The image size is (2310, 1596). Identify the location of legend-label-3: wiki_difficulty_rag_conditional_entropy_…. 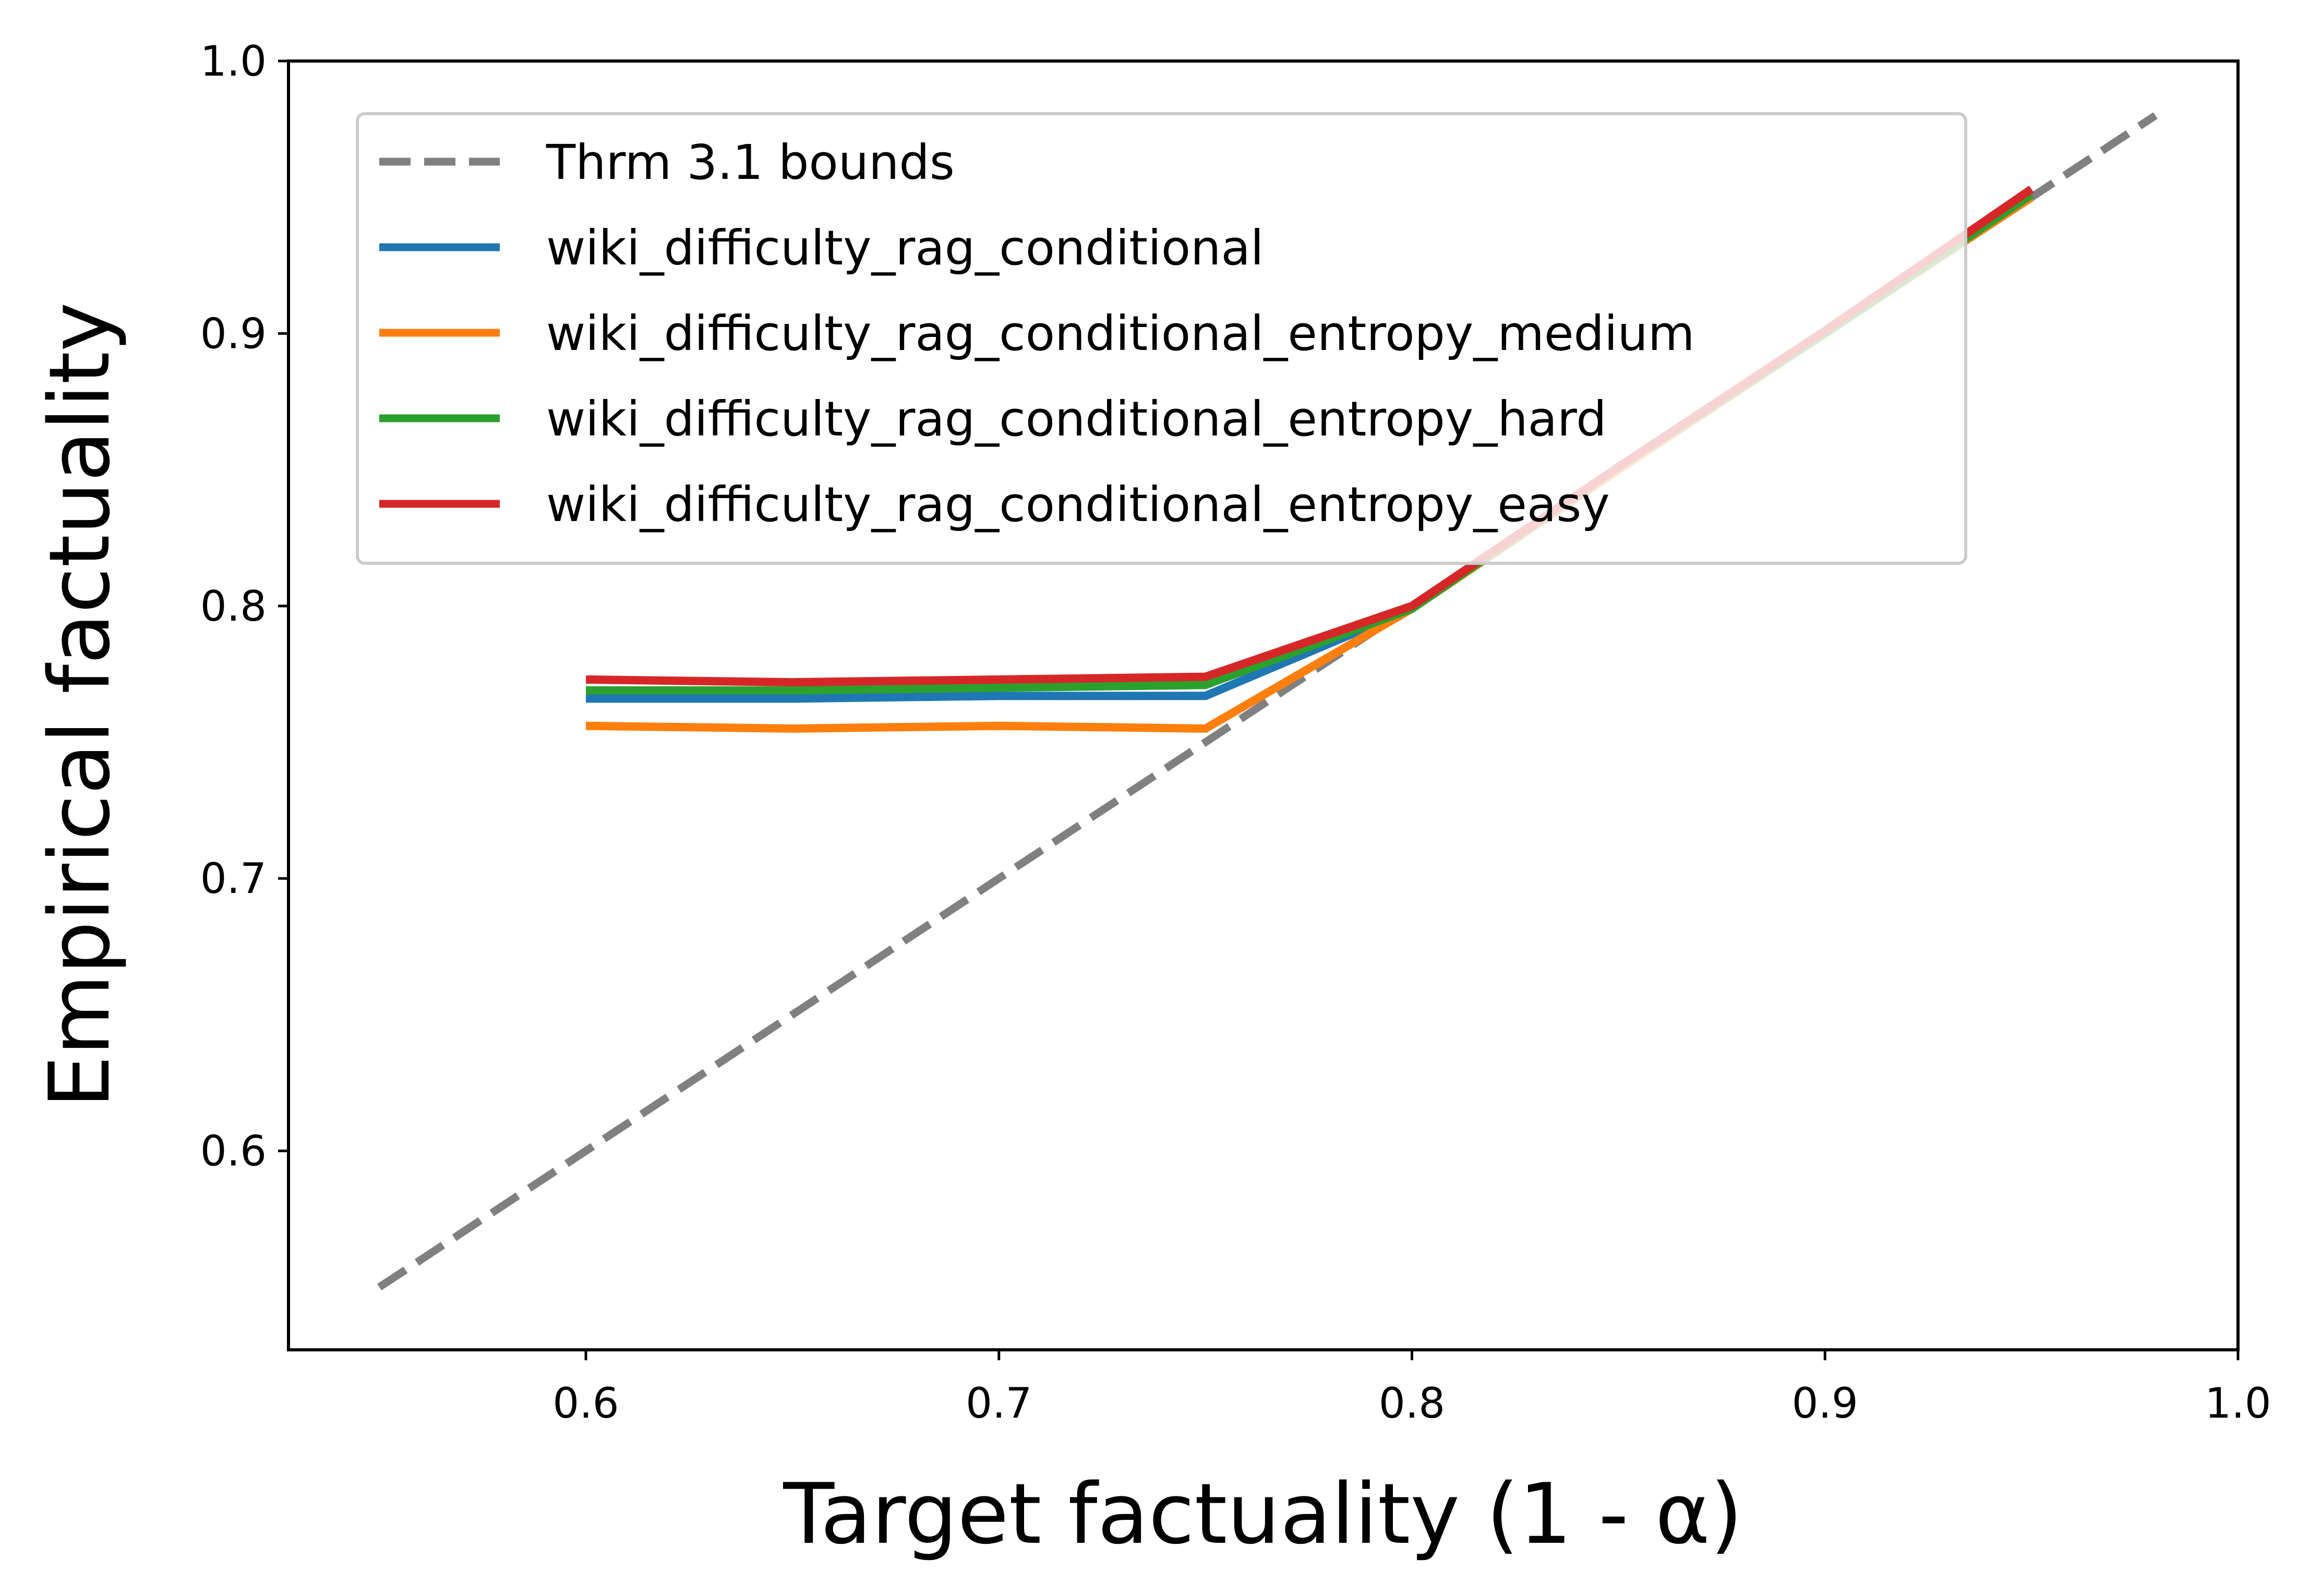
(1076, 419).